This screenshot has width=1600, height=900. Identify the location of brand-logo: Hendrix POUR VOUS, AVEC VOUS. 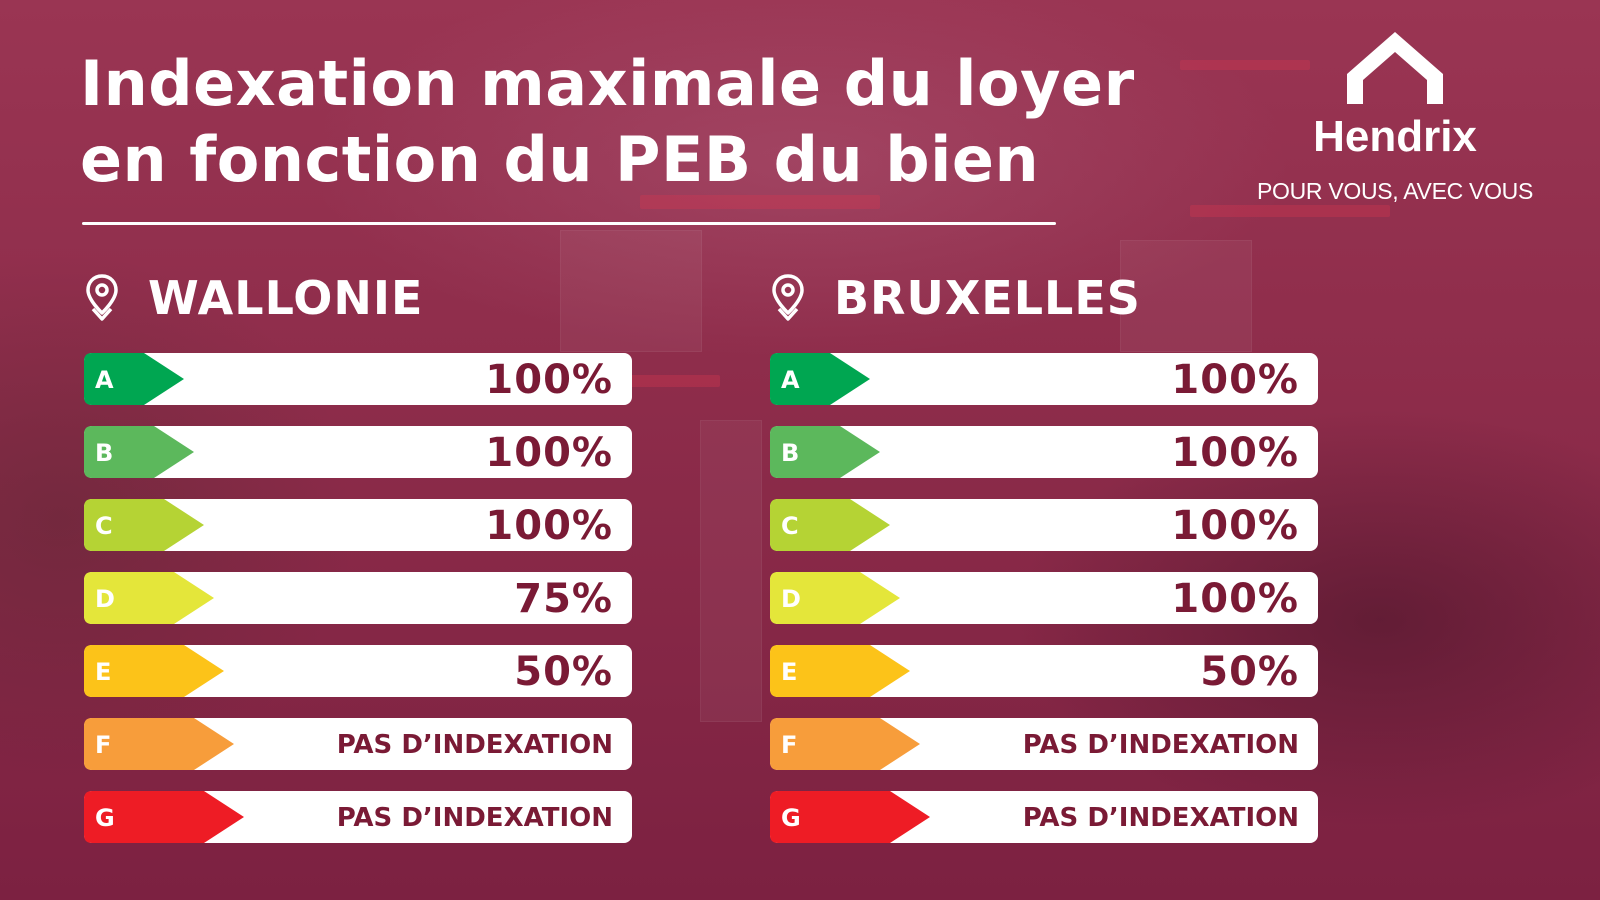
(1395, 117).